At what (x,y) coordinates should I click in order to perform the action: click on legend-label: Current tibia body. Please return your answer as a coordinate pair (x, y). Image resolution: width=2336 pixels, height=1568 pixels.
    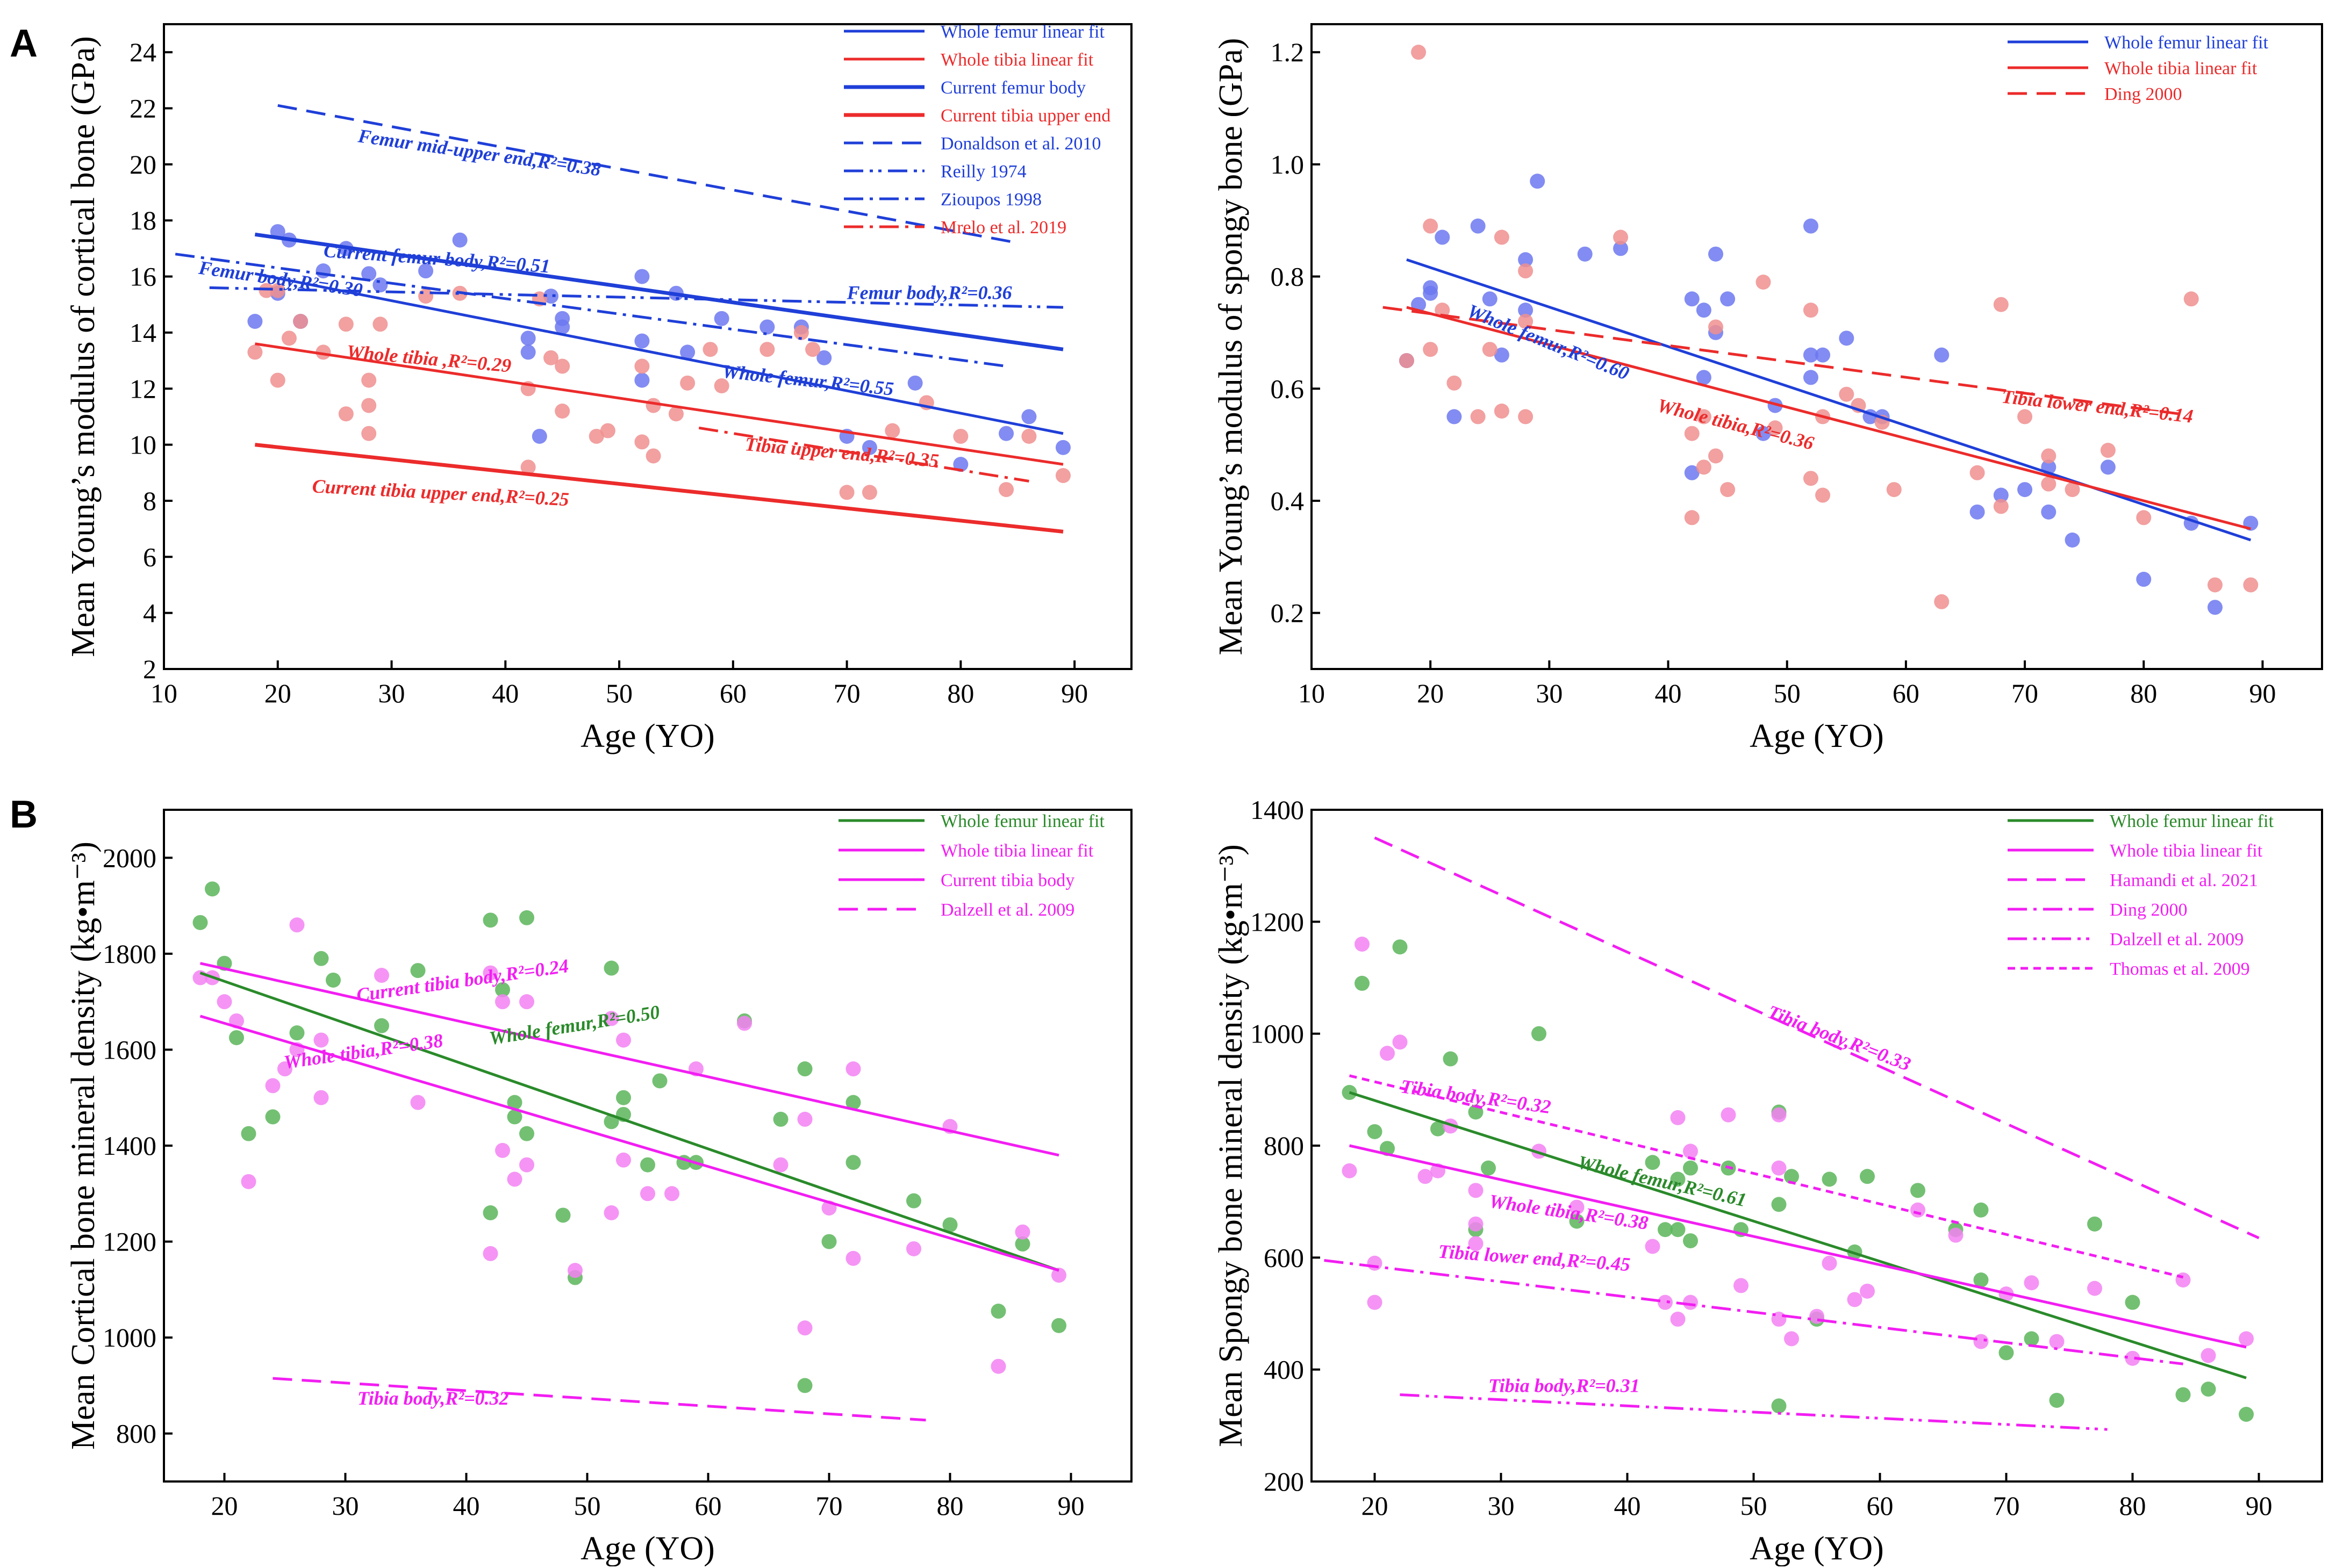
    Looking at the image, I should click on (1007, 880).